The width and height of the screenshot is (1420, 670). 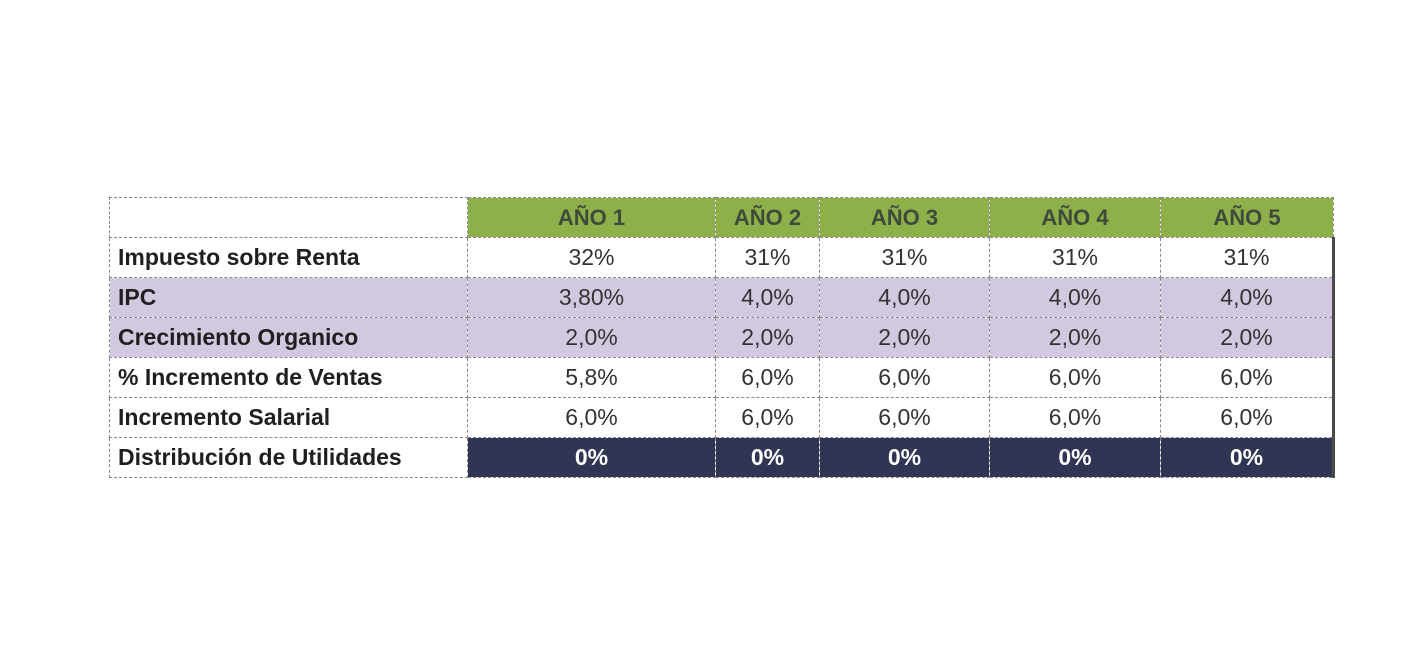 What do you see at coordinates (904, 217) in the screenshot?
I see `header-year-3: AÑO 3` at bounding box center [904, 217].